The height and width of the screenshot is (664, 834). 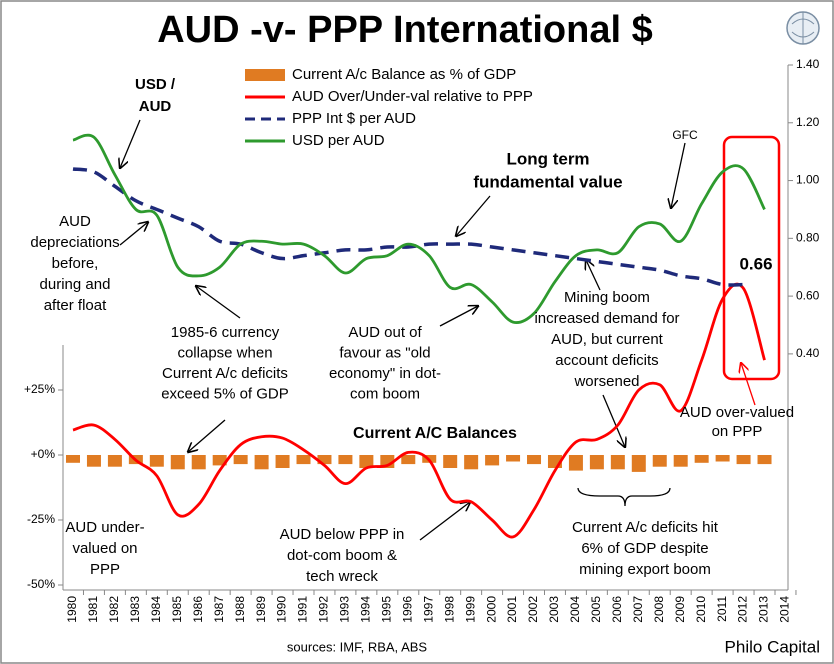 What do you see at coordinates (808, 180) in the screenshot?
I see `y2-tick-label: 1.00` at bounding box center [808, 180].